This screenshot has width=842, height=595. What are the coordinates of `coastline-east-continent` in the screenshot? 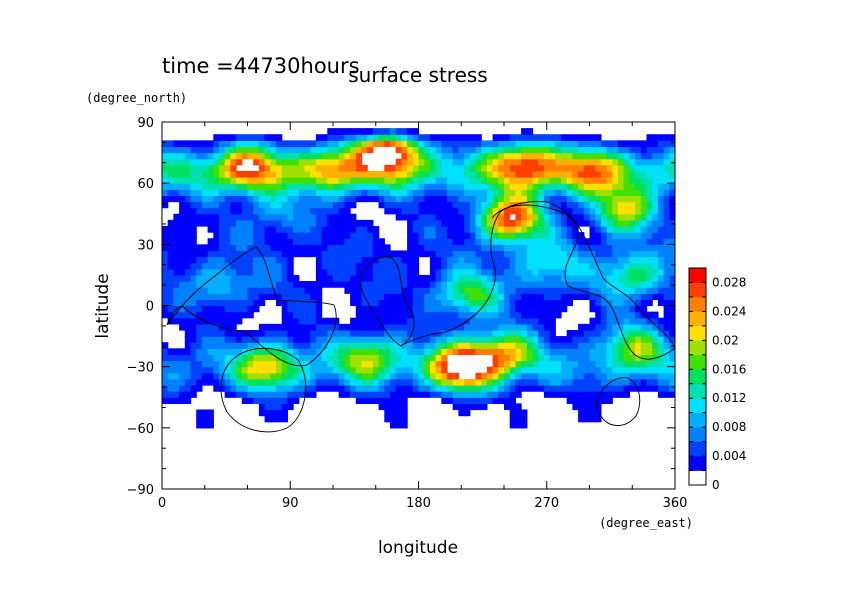 It's located at (537, 280).